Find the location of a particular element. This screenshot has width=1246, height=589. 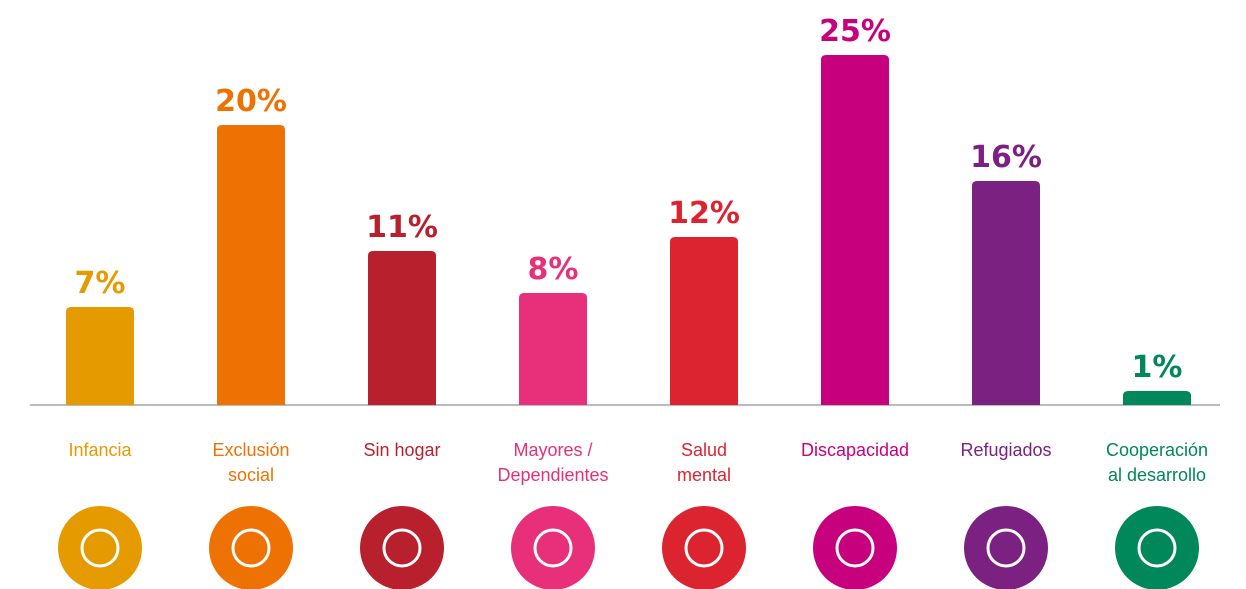

category-label: Salud mental is located at coordinates (704, 462).